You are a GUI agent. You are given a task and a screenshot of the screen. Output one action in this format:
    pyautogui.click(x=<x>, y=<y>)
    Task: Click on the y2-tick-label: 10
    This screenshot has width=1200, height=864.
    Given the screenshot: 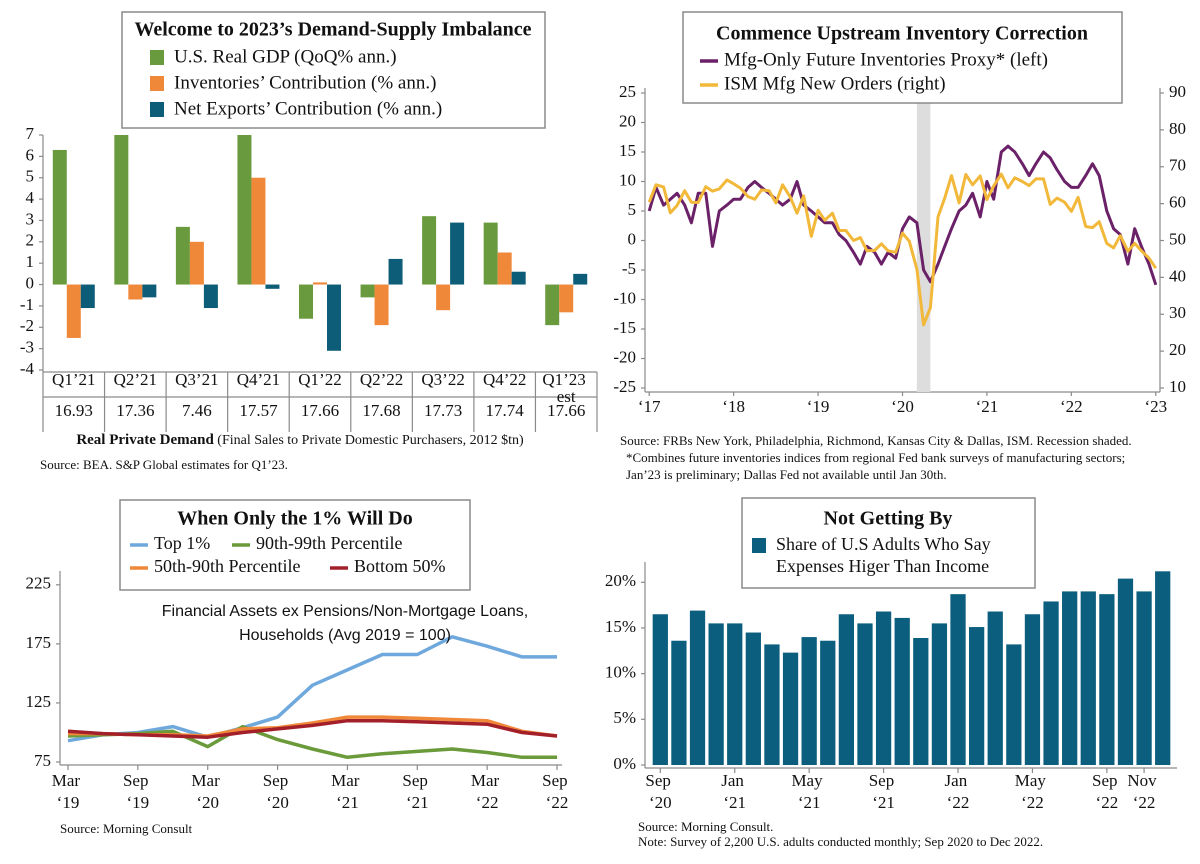 What is the action you would take?
    pyautogui.click(x=1177, y=386)
    